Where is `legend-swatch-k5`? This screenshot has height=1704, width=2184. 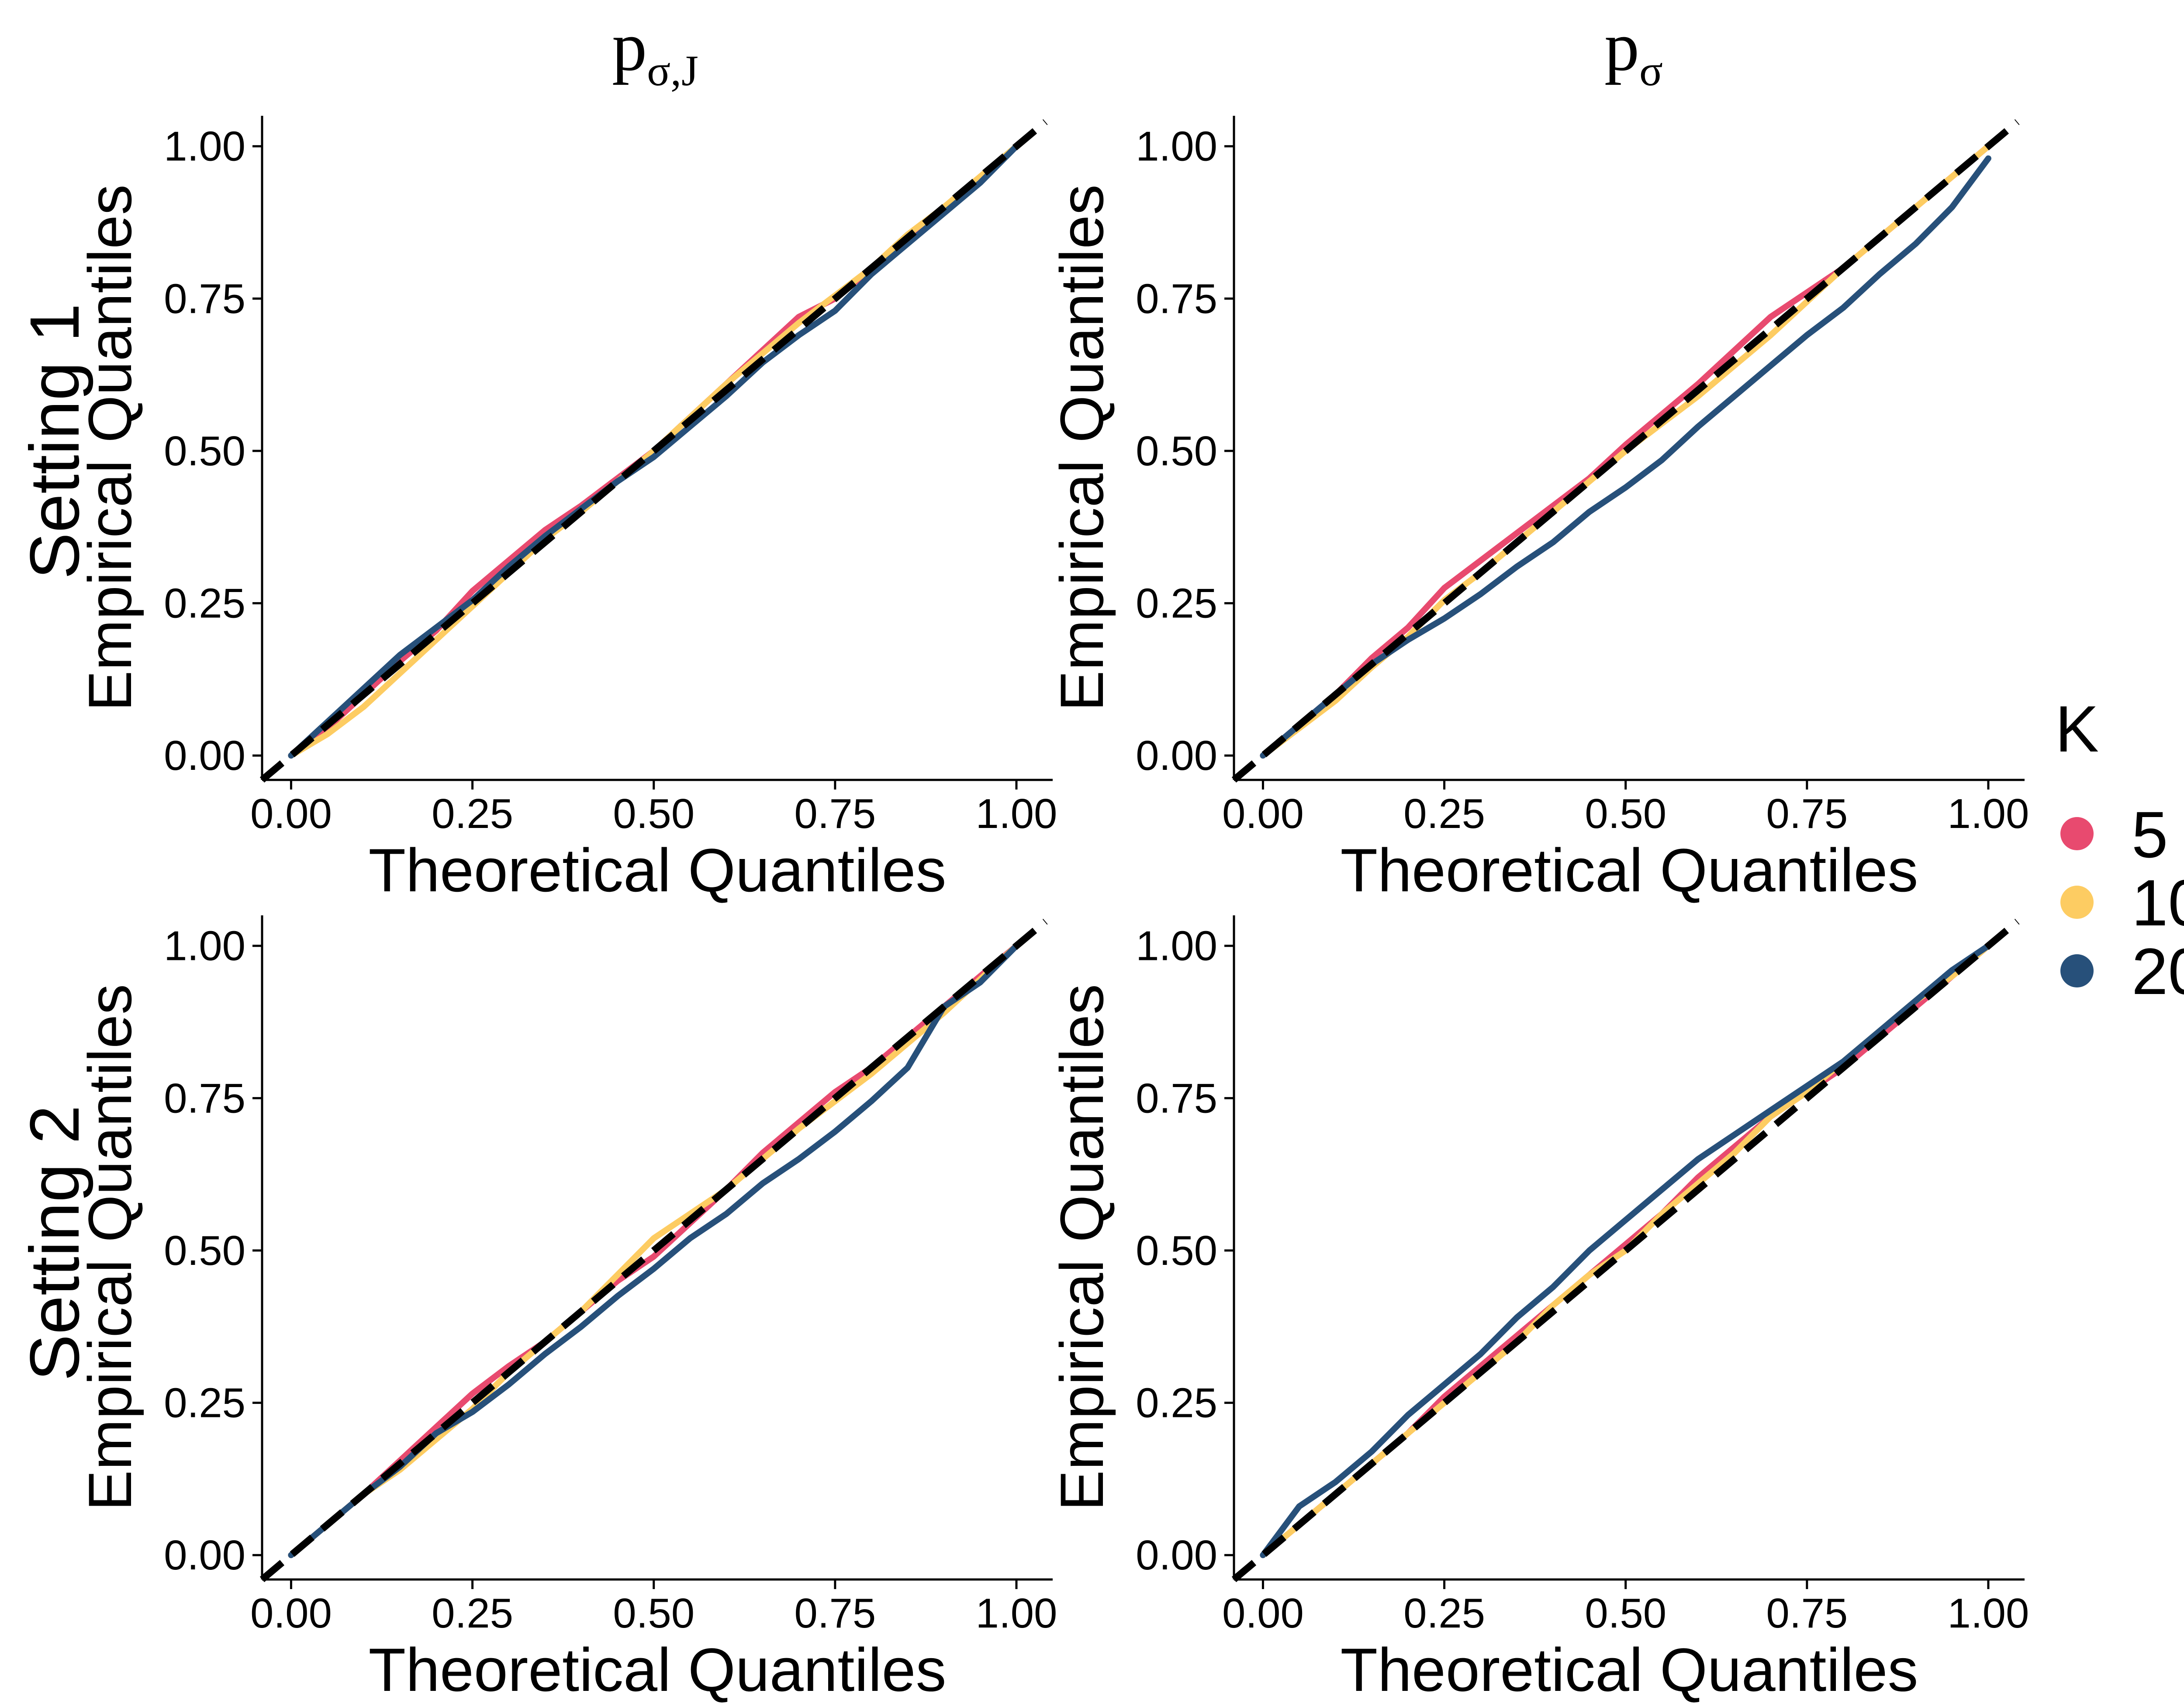 legend-swatch-k5 is located at coordinates (2077, 833).